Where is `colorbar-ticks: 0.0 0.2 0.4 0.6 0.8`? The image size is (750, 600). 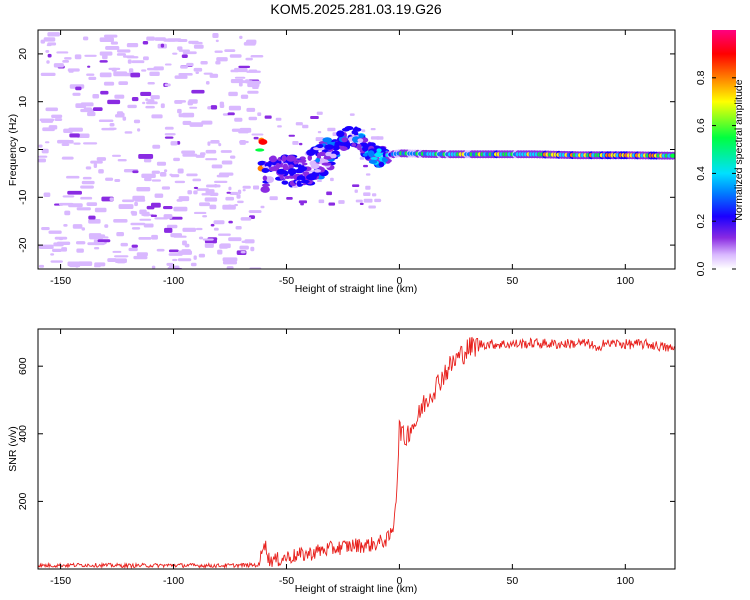
colorbar-ticks: 0.0 0.2 0.4 0.6 0.8 is located at coordinates (715, 173).